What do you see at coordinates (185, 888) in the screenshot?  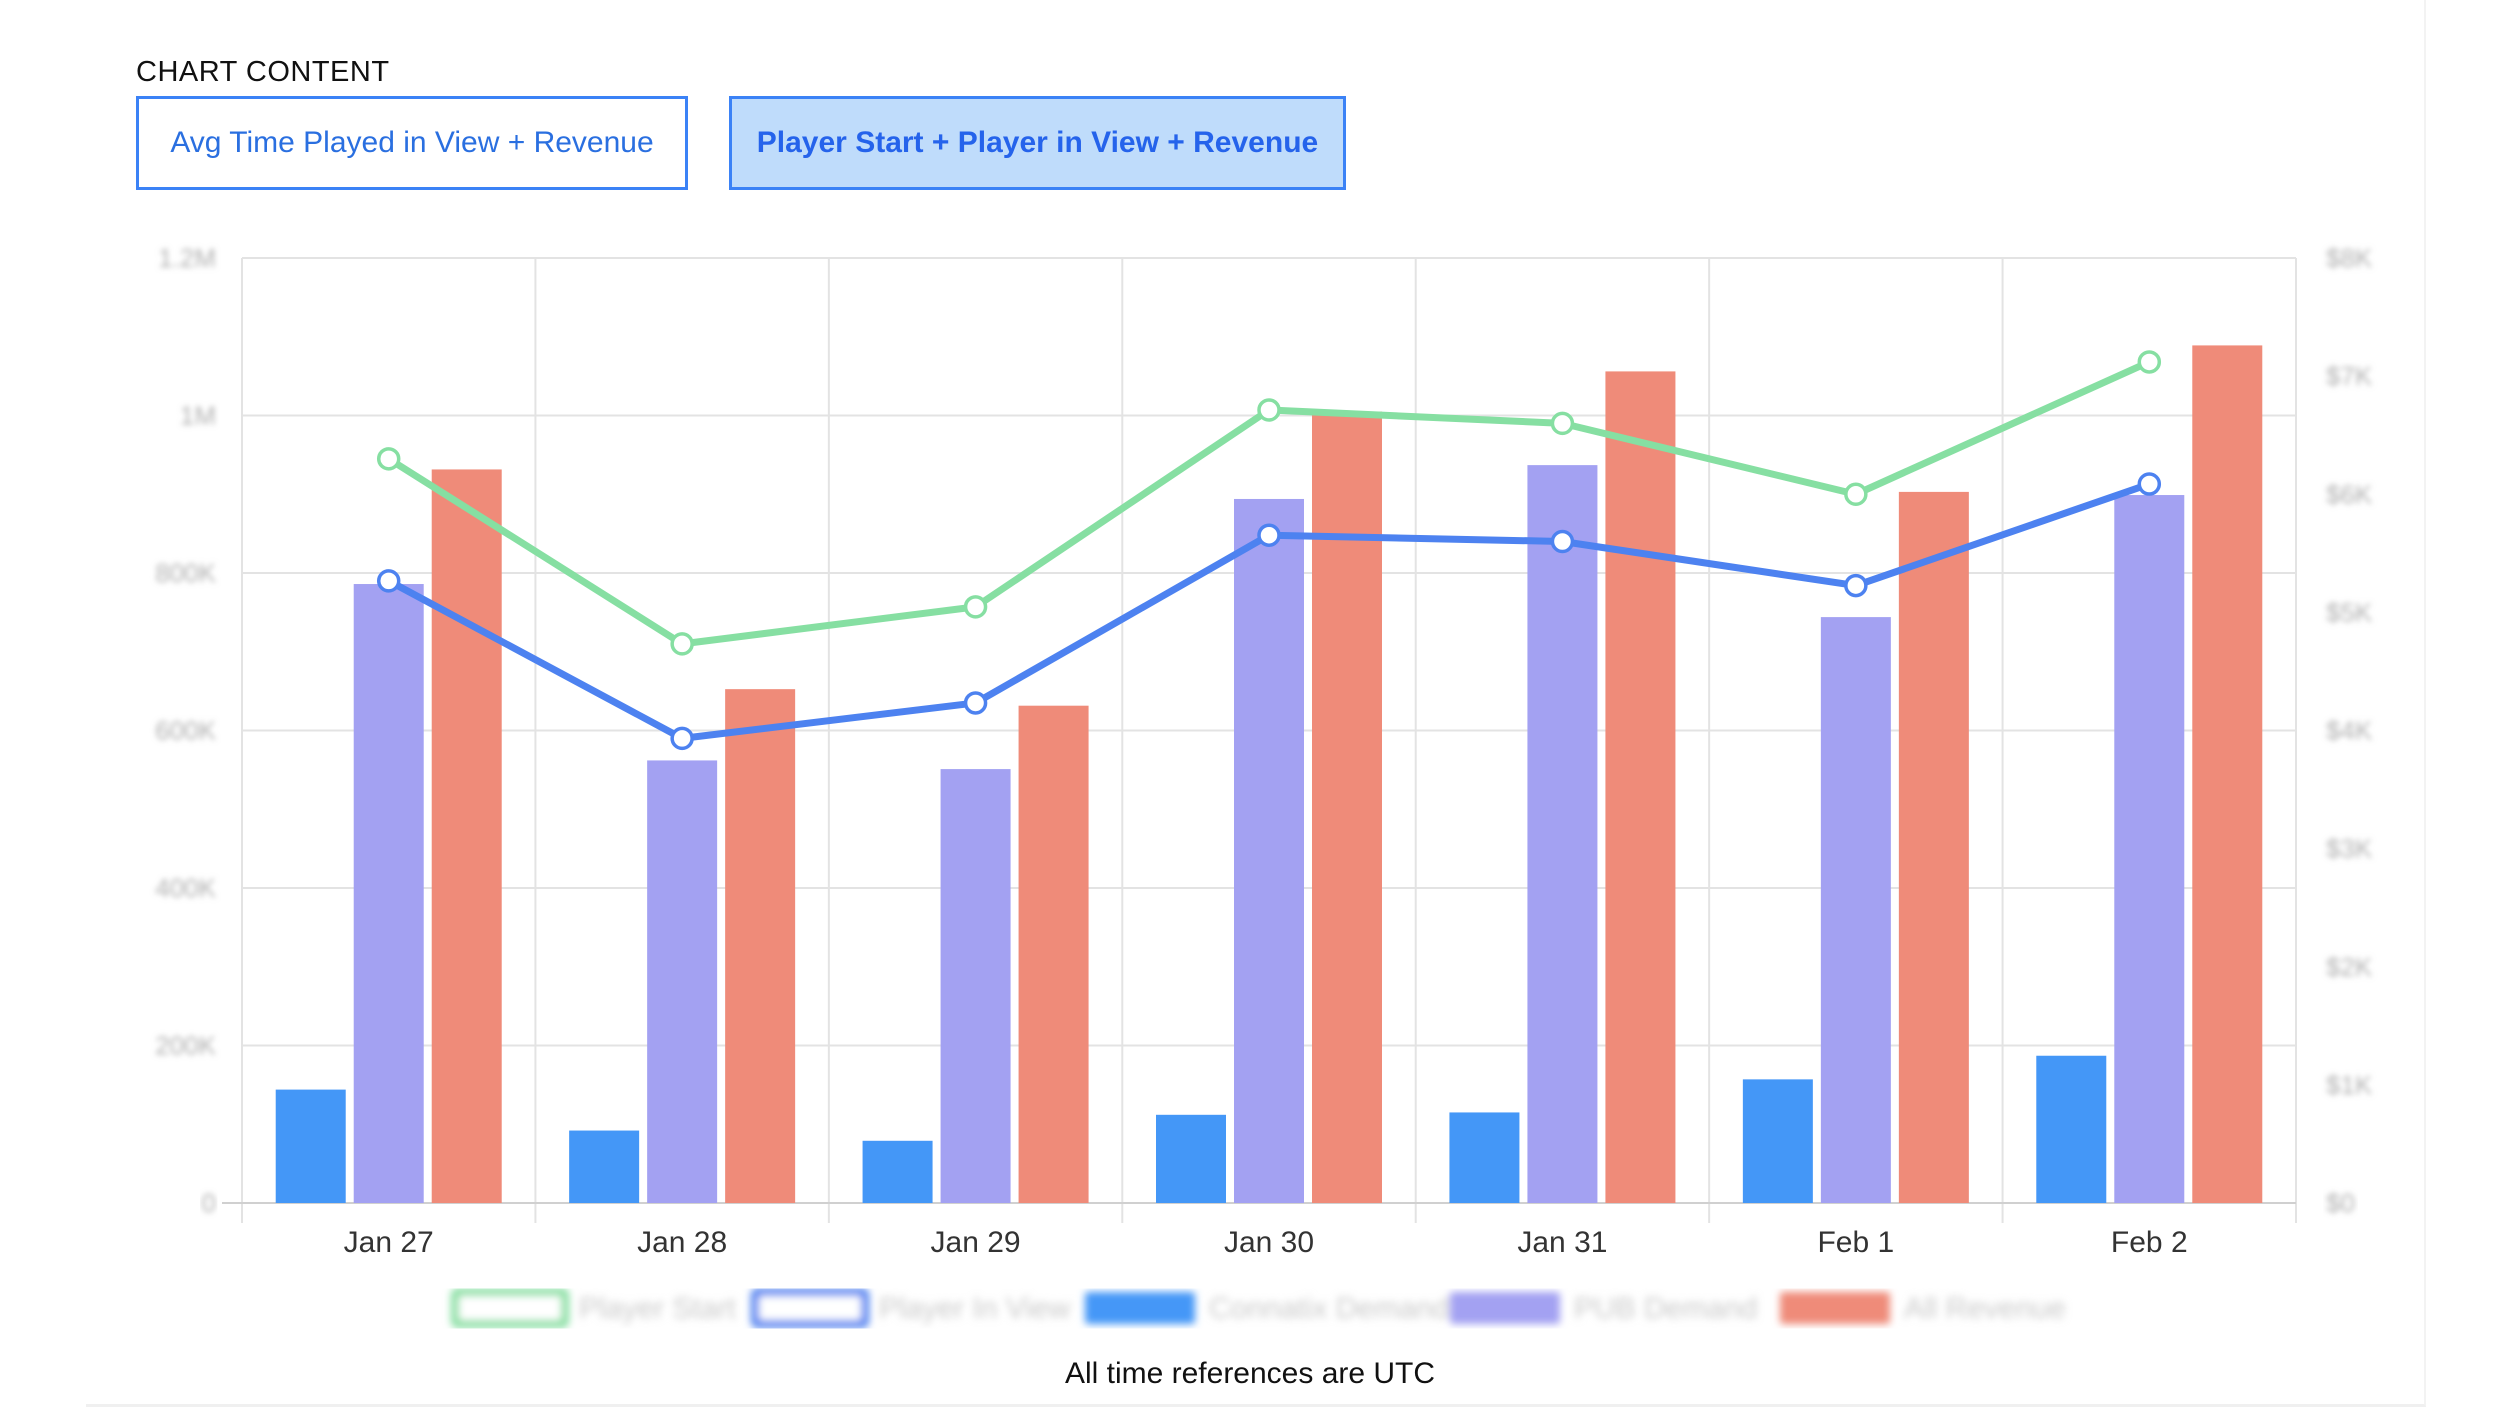 I see `left-axis-tick-label: 400K` at bounding box center [185, 888].